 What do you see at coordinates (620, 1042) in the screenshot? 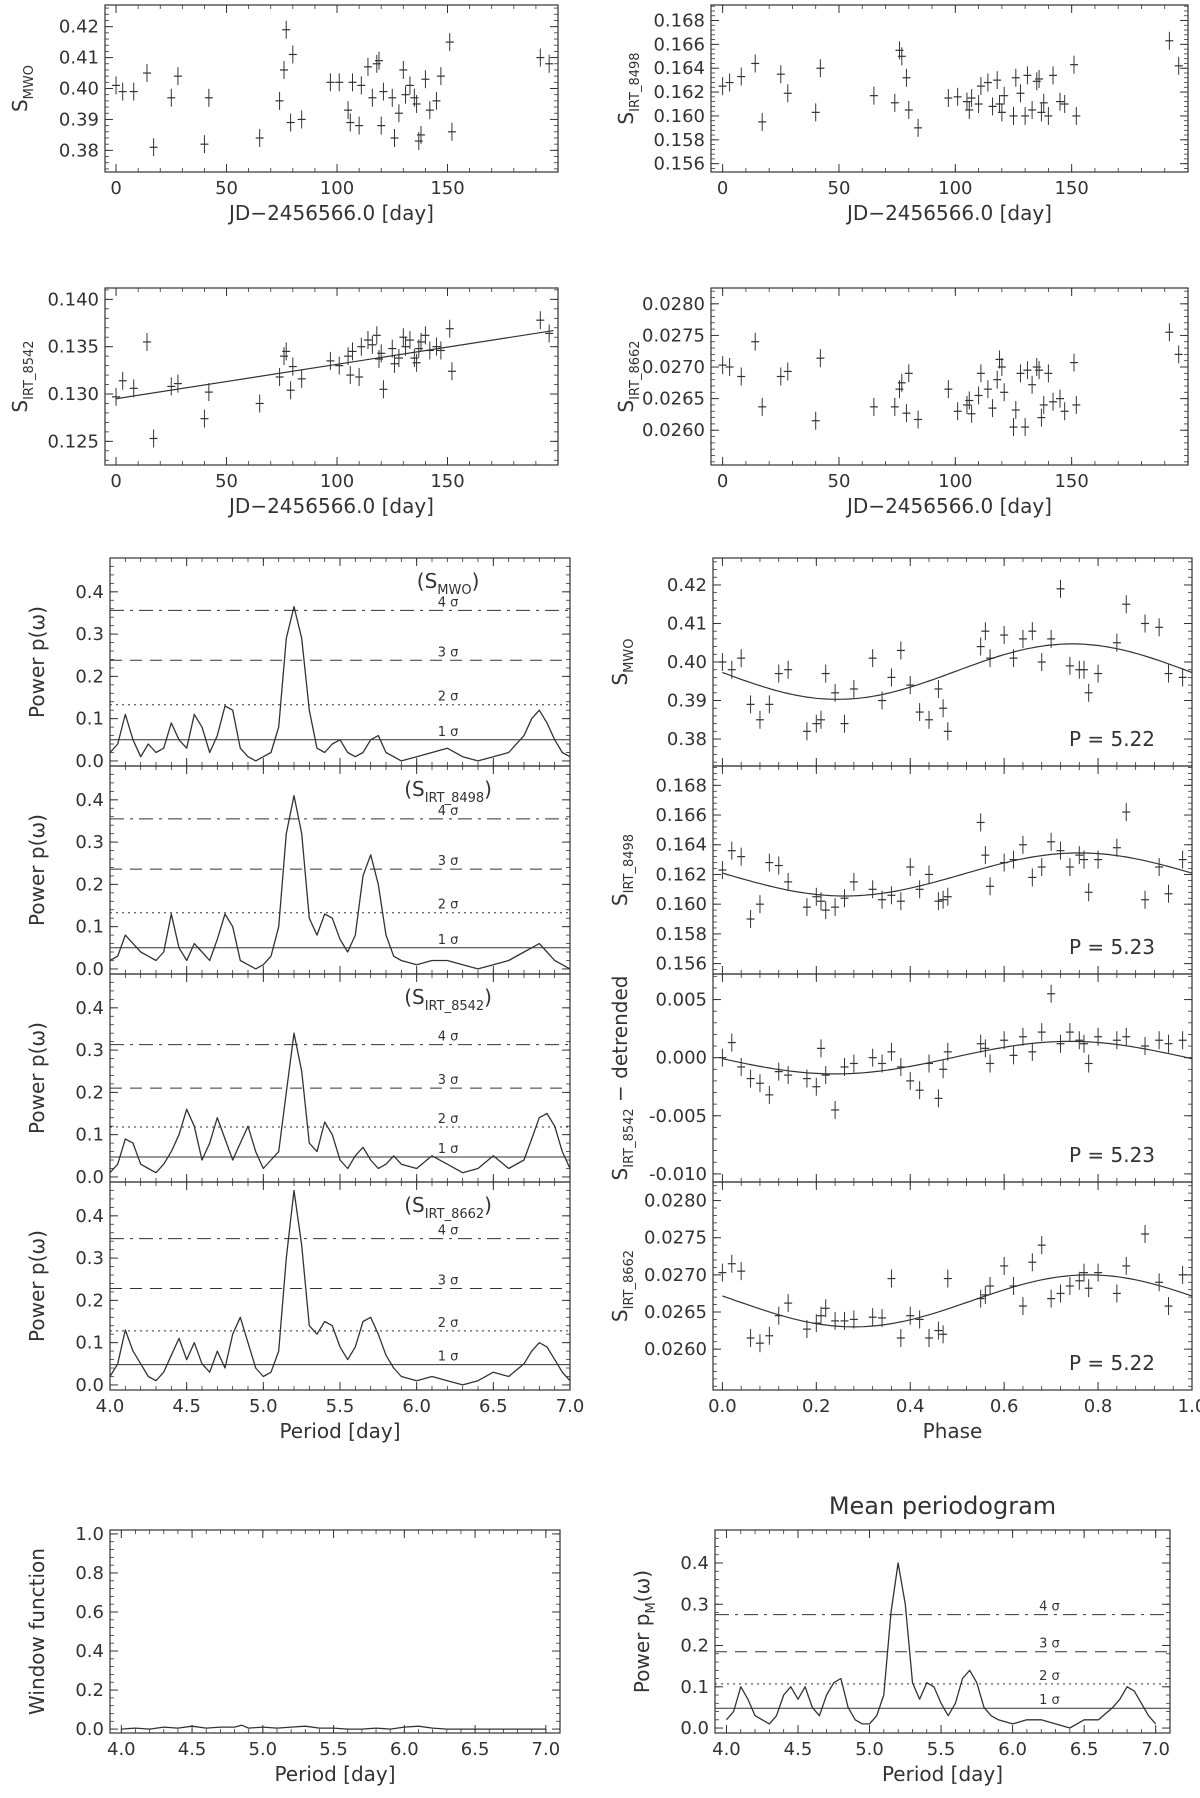
I see `y-axis-label-suffix: − detrended` at bounding box center [620, 1042].